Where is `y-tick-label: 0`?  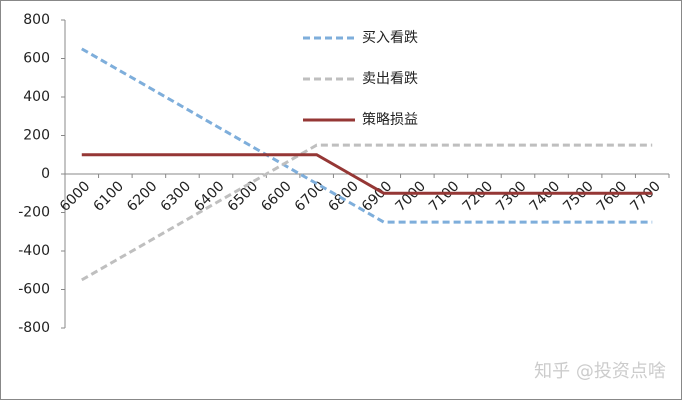
y-tick-label: 0 is located at coordinates (45, 174).